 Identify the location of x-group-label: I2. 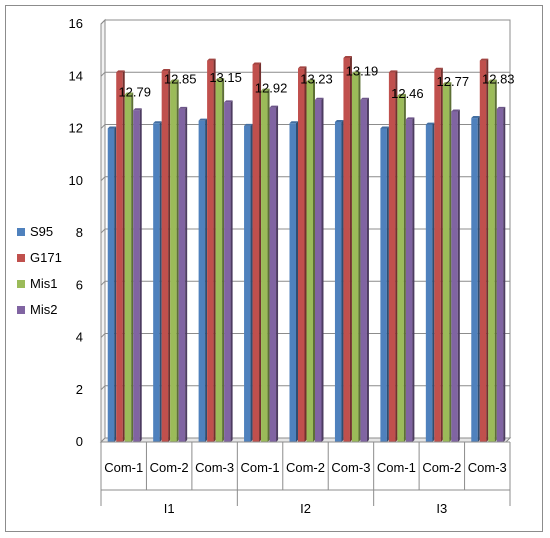
(305, 508).